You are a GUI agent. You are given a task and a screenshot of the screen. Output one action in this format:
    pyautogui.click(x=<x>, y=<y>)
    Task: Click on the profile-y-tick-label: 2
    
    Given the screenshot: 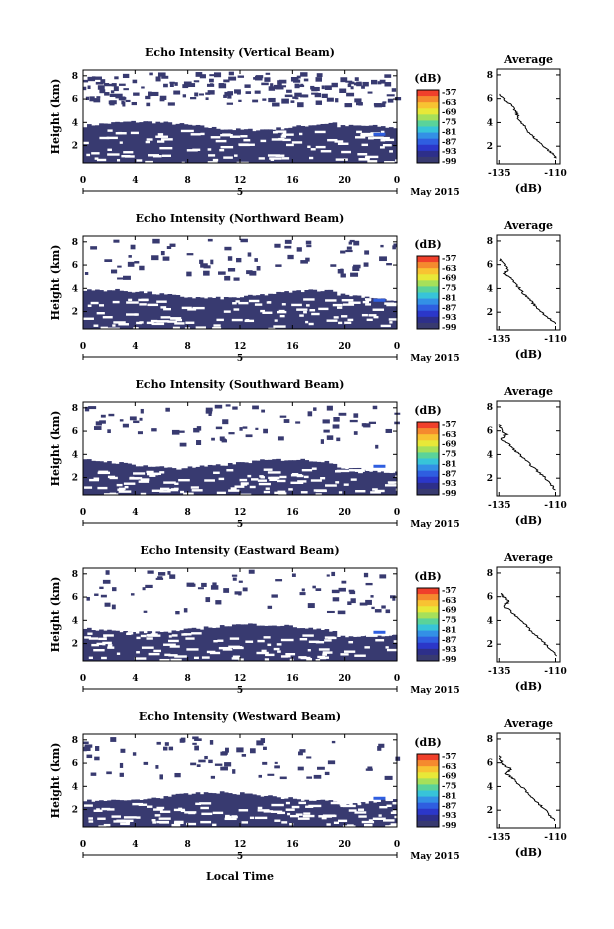 What is the action you would take?
    pyautogui.click(x=490, y=147)
    